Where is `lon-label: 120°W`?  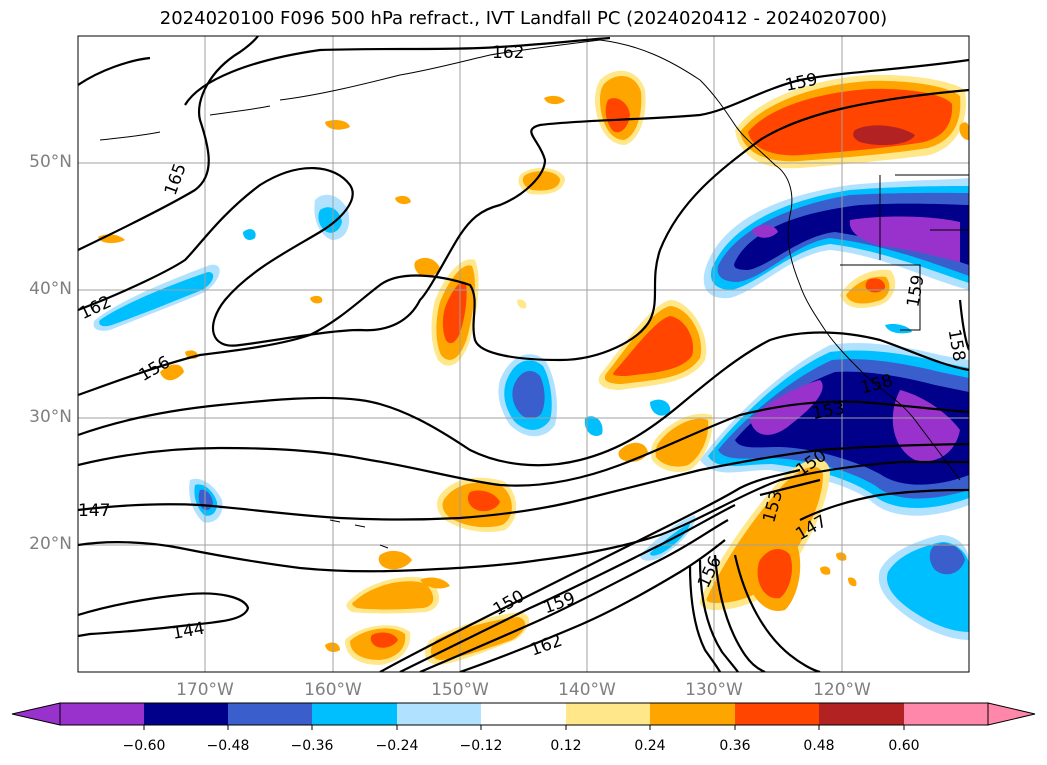
lon-label: 120°W is located at coordinates (842, 690).